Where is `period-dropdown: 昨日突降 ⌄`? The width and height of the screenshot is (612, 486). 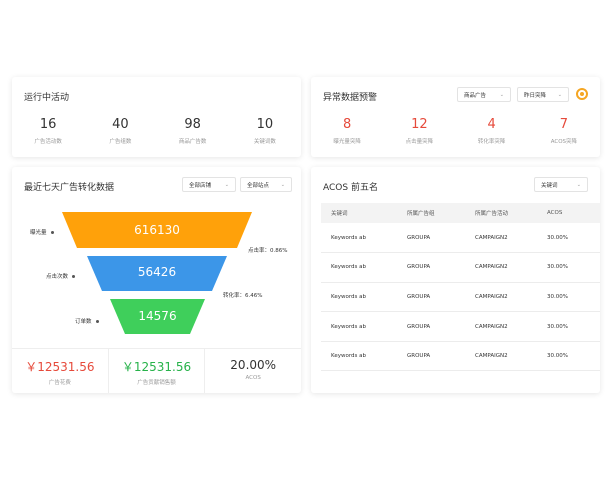
period-dropdown: 昨日突降 ⌄ is located at coordinates (543, 94).